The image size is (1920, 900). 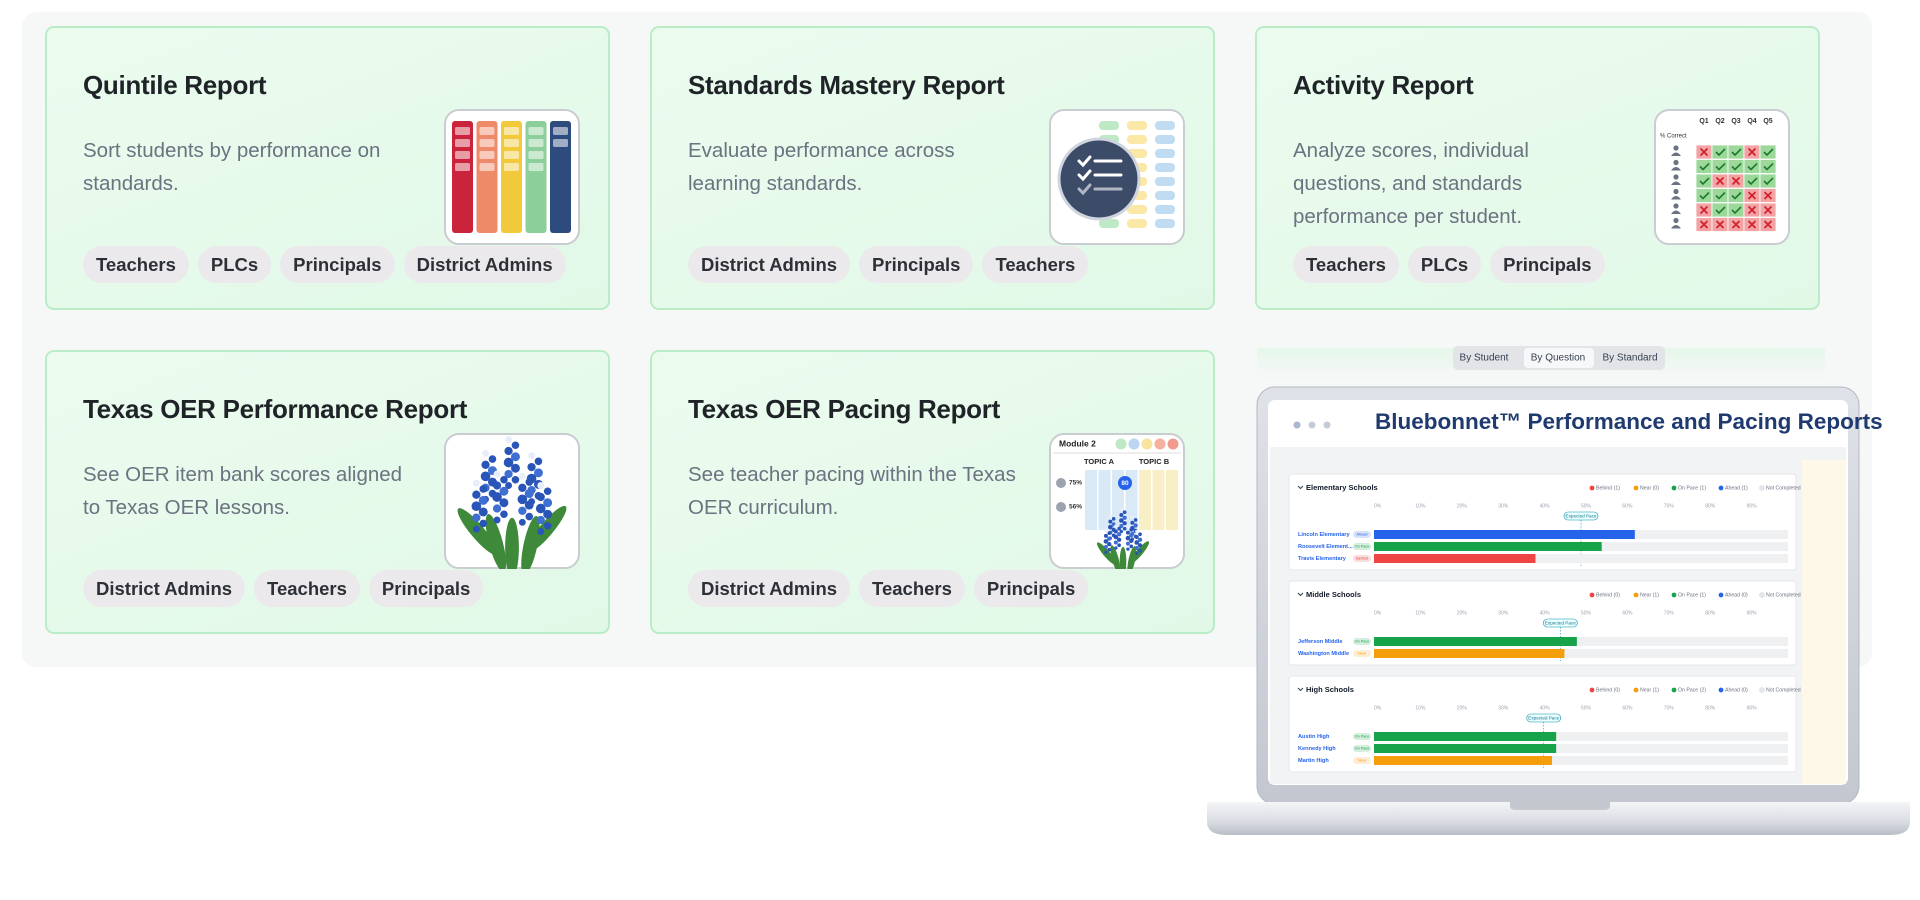 I want to click on card-title: Texas OER Pacing Report, so click(x=844, y=409).